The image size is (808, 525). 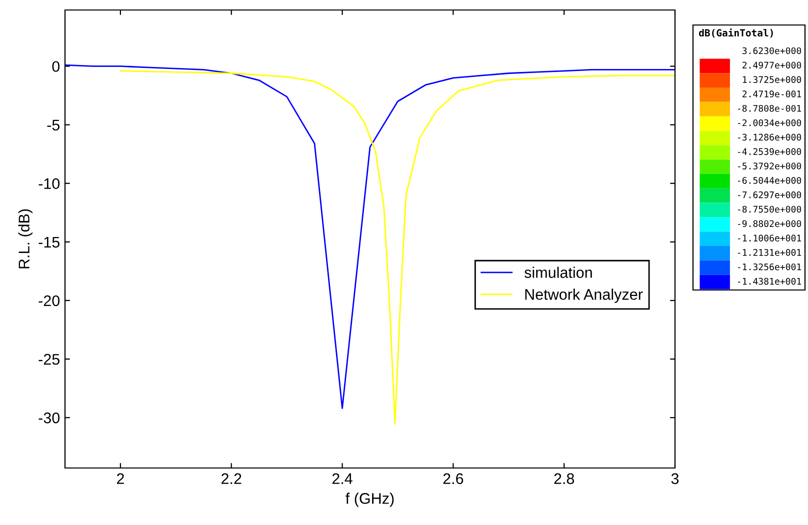 What do you see at coordinates (772, 79) in the screenshot?
I see `category-label: 1.3725e+000` at bounding box center [772, 79].